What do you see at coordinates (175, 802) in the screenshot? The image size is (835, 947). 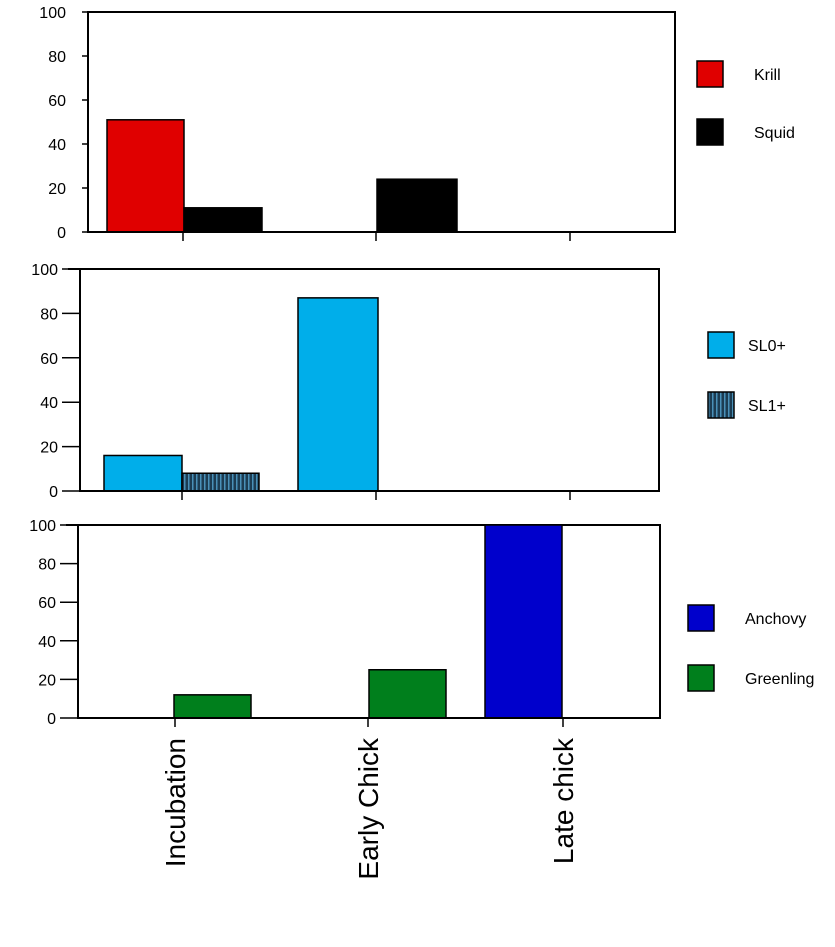 I see `category-label-incubation: Incubation` at bounding box center [175, 802].